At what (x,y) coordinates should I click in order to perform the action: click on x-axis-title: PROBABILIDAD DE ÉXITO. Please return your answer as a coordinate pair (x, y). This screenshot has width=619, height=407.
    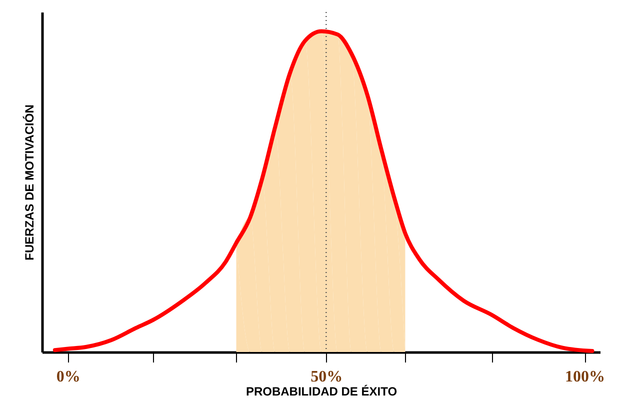
    Looking at the image, I should click on (322, 391).